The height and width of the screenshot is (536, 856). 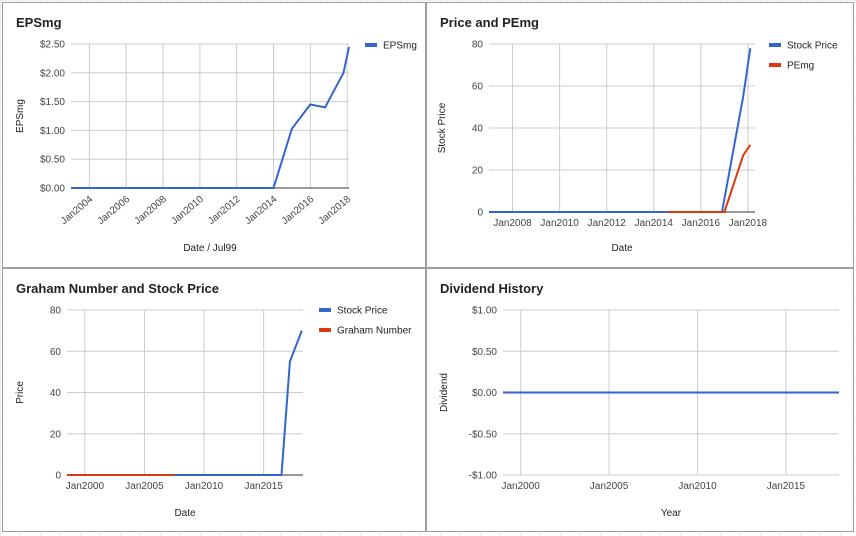 What do you see at coordinates (374, 331) in the screenshot?
I see `legend-label: Graham Number` at bounding box center [374, 331].